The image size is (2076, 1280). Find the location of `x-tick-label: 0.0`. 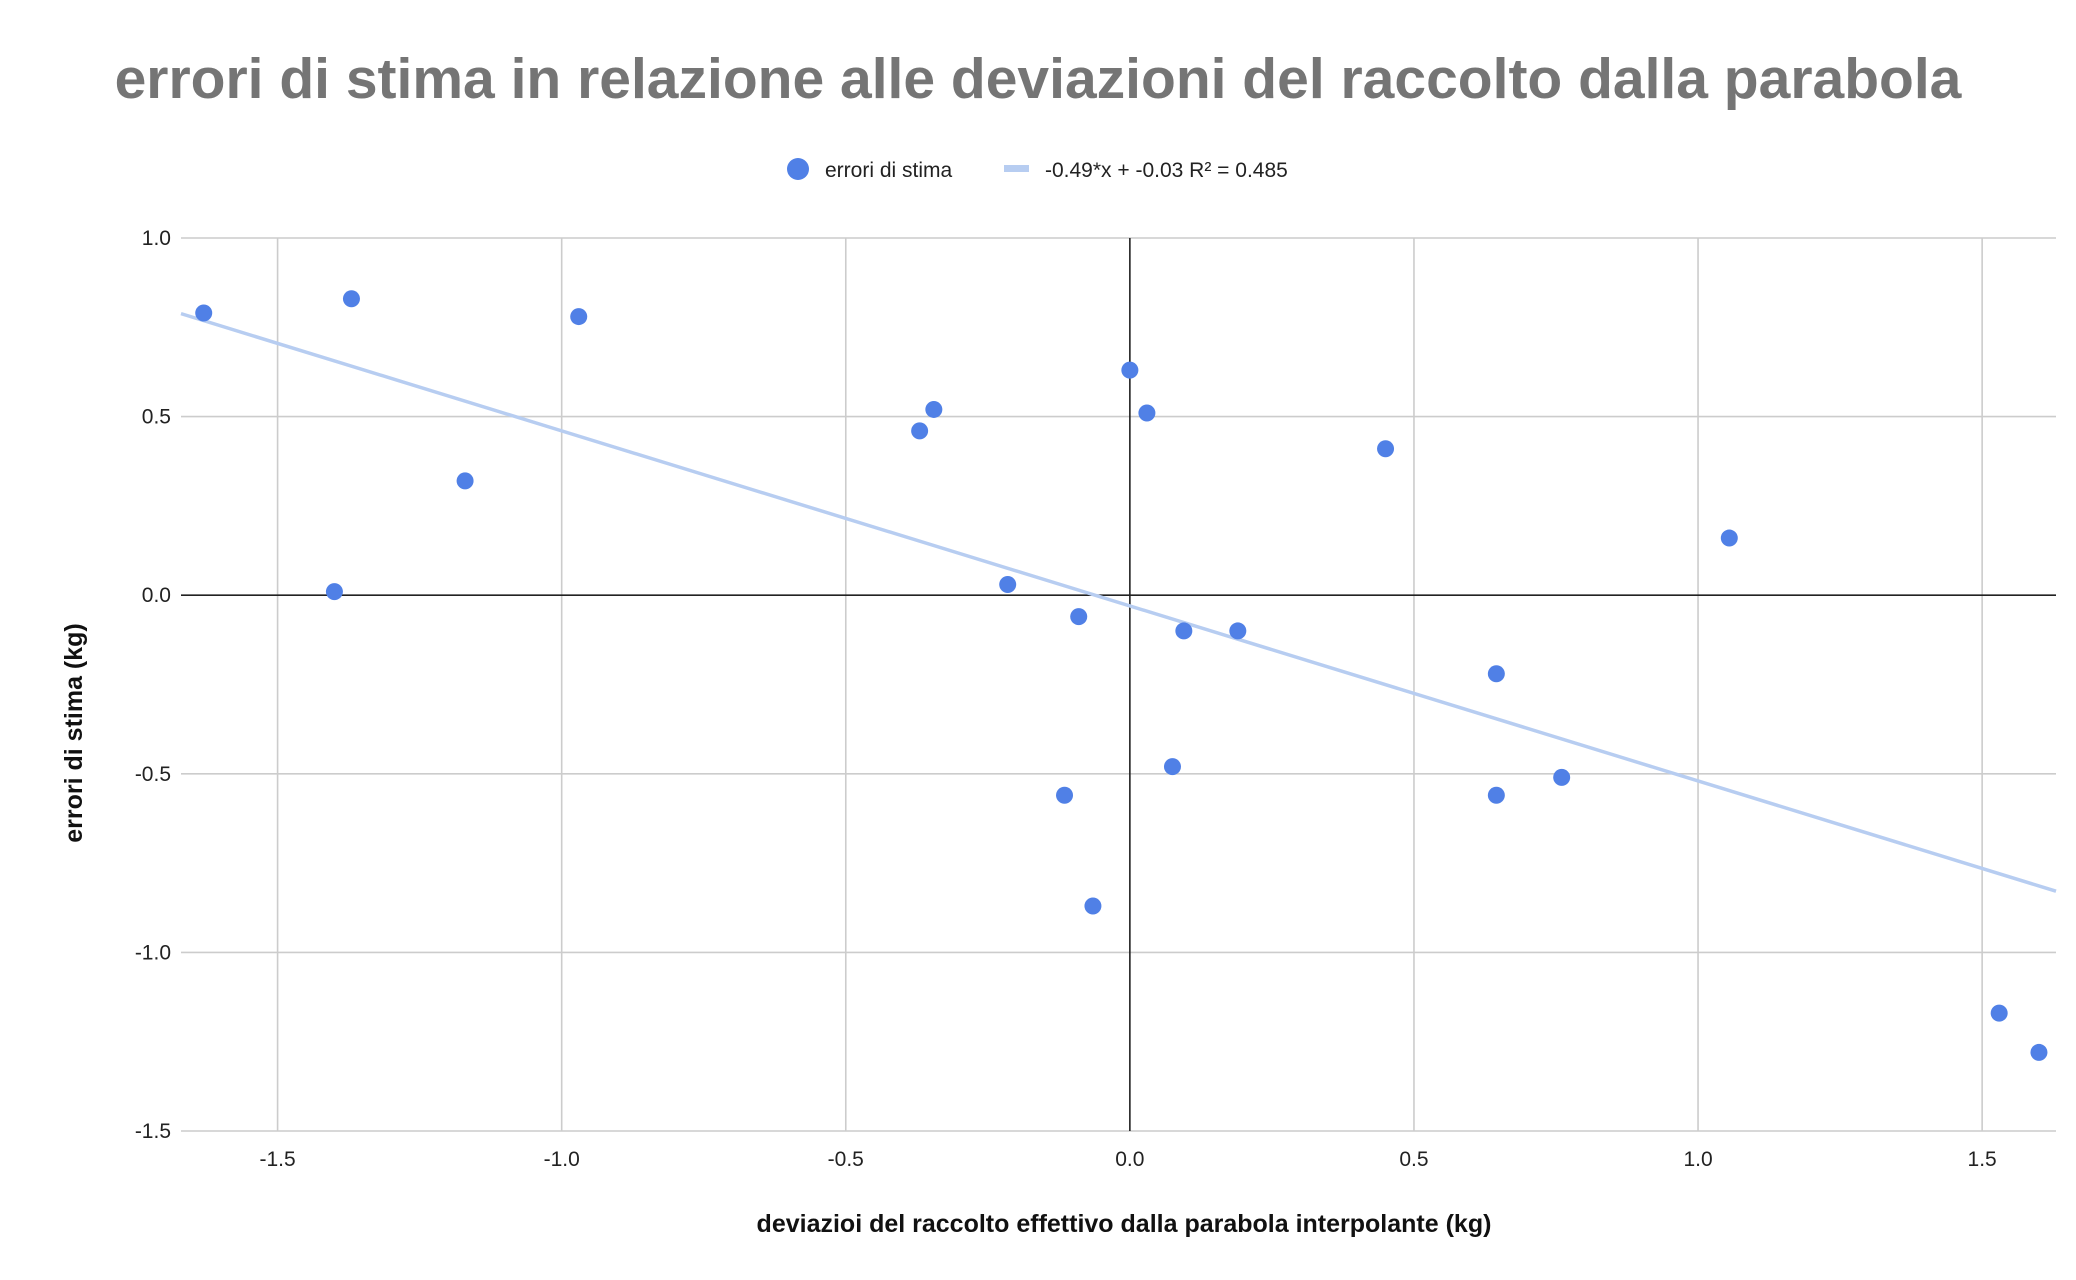

x-tick-label: 0.0 is located at coordinates (1129, 1159).